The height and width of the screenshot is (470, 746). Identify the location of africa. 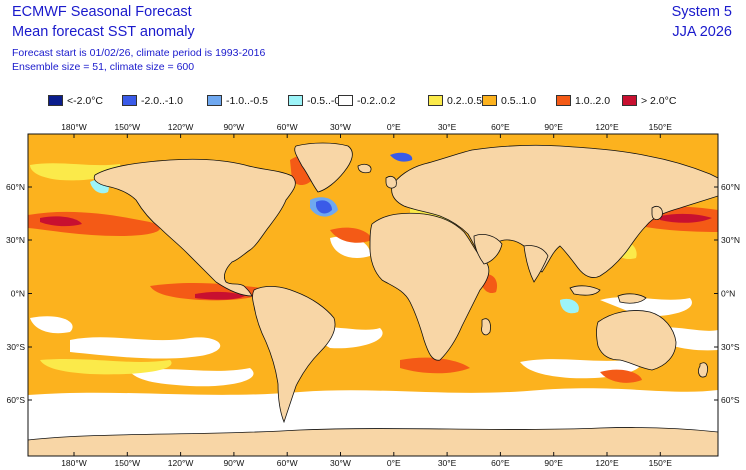
(429, 286).